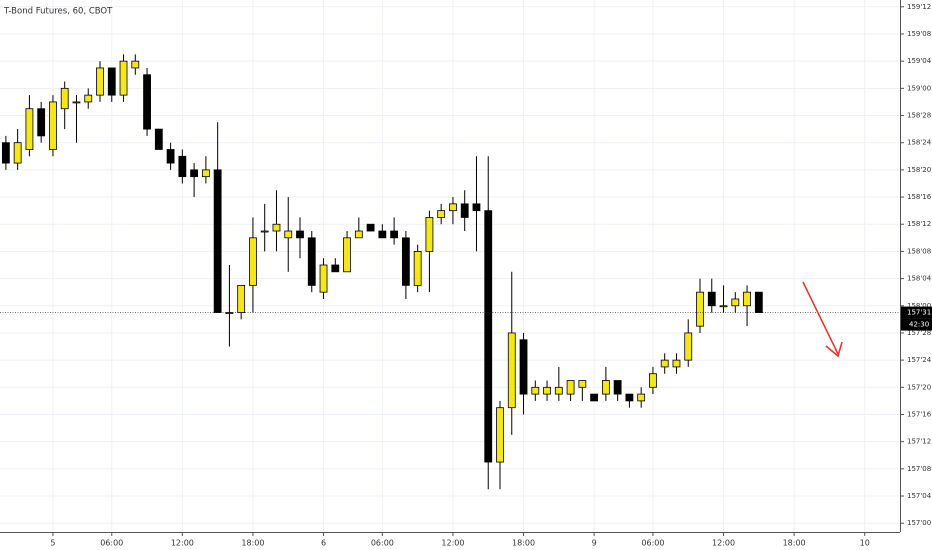 The image size is (932, 550). What do you see at coordinates (919, 313) in the screenshot?
I see `last-price-label: 157'31` at bounding box center [919, 313].